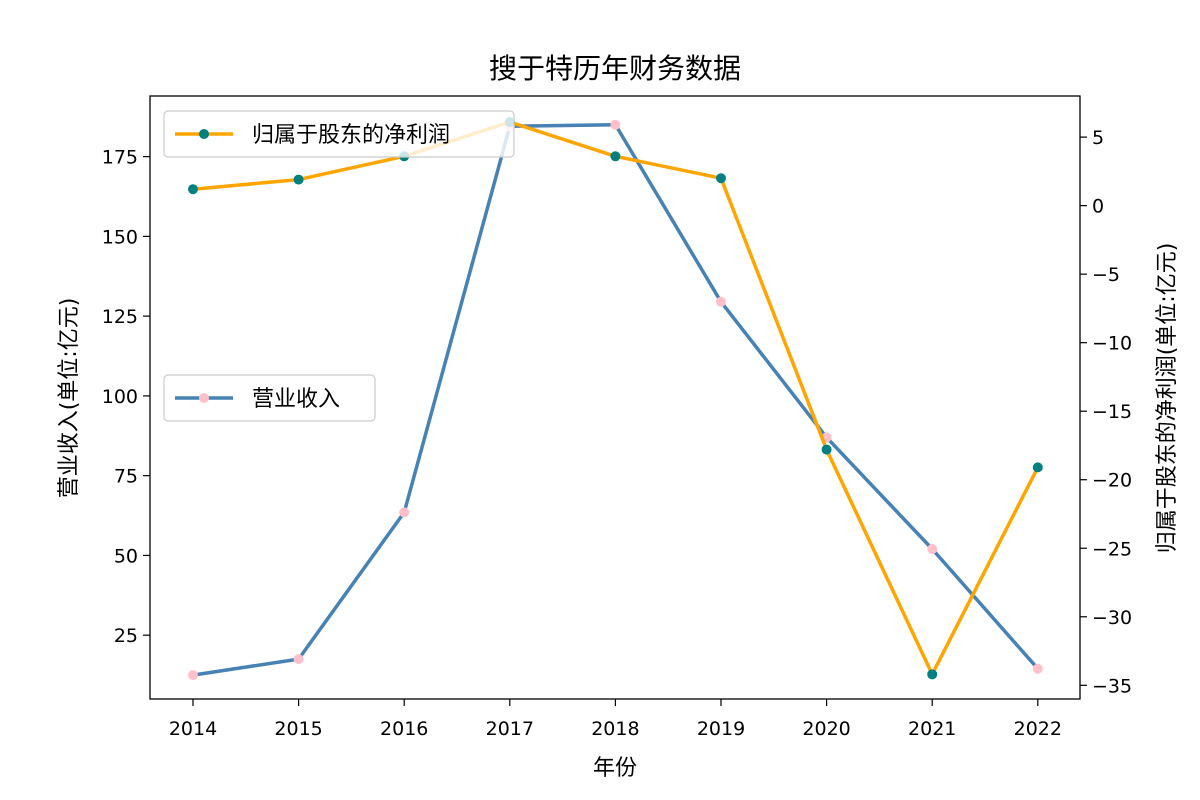 The height and width of the screenshot is (800, 1200). What do you see at coordinates (826, 729) in the screenshot?
I see `x-tick-label: 2020` at bounding box center [826, 729].